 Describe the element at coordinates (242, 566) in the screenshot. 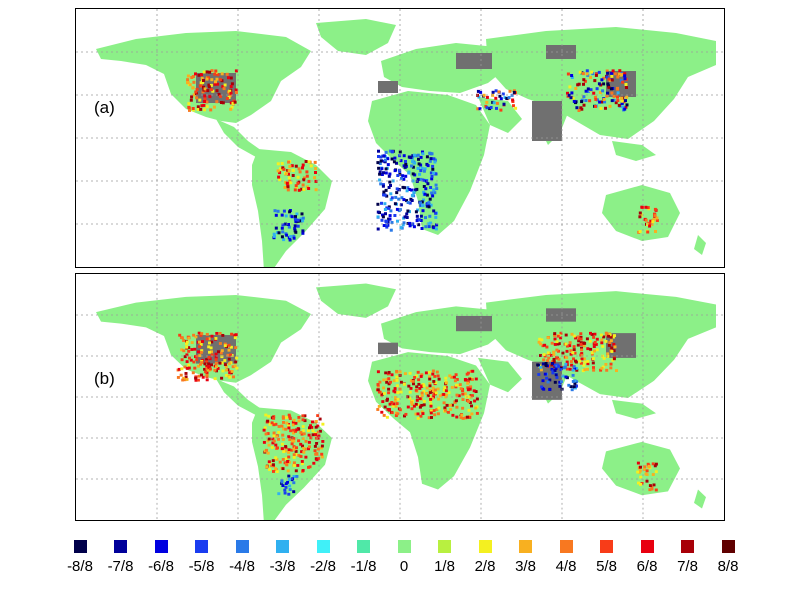

I see `legend-label: -4/8` at that location.